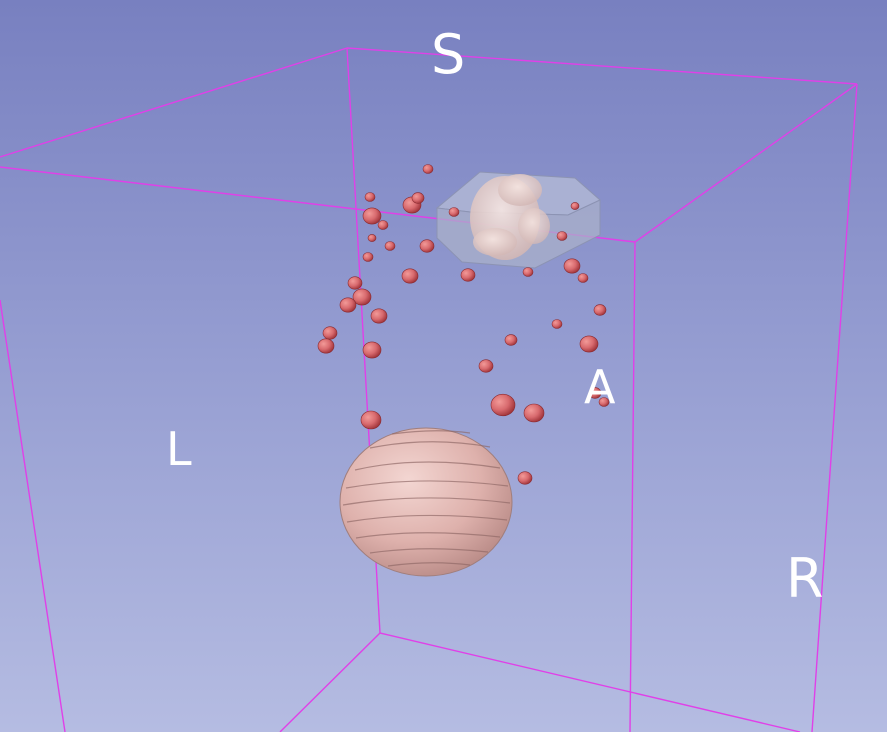 The height and width of the screenshot is (732, 887). Describe the element at coordinates (426, 502) in the screenshot. I see `large-mass-model` at that location.